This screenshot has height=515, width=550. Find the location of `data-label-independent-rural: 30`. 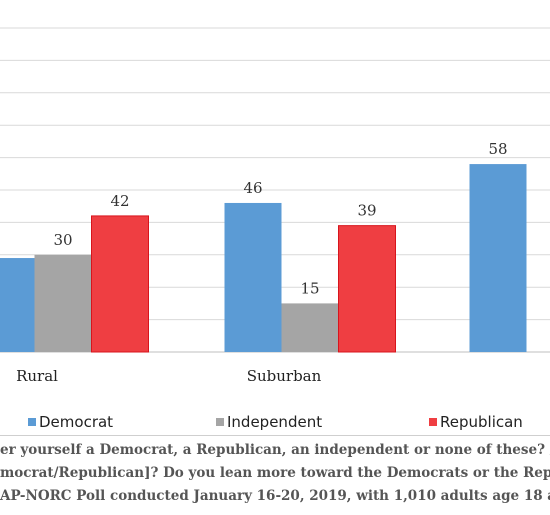

data-label-independent-rural: 30 is located at coordinates (62, 240).